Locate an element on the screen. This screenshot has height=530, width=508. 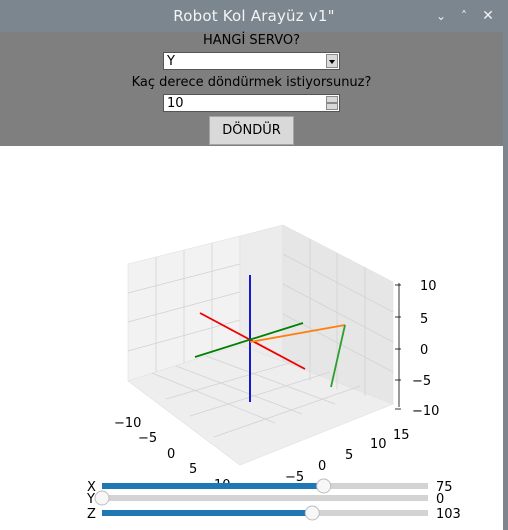
z-tick-label: 5 is located at coordinates (424, 319).